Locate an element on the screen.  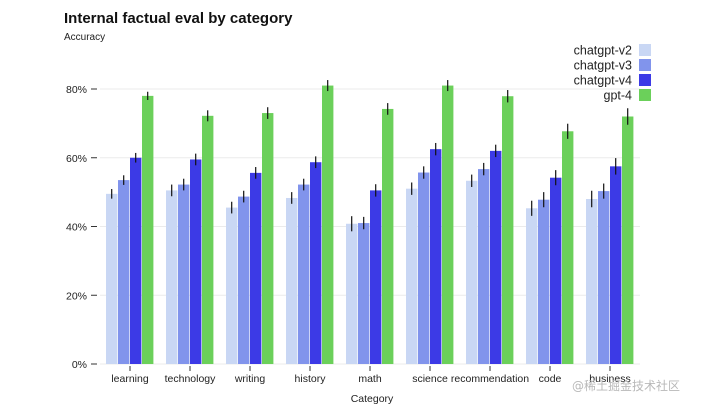
x-tick-label: business is located at coordinates (609, 379).